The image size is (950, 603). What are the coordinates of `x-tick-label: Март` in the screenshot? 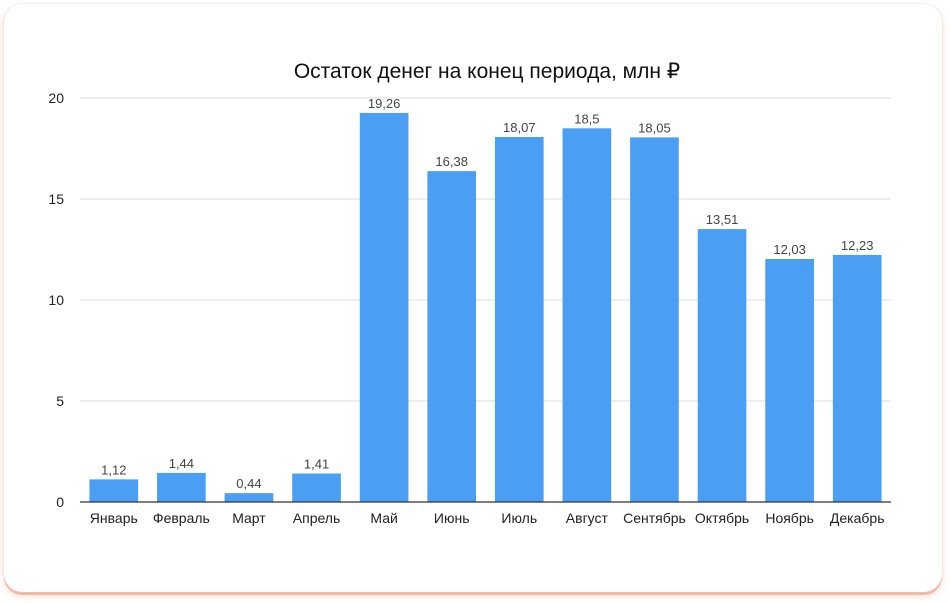 It's located at (249, 518).